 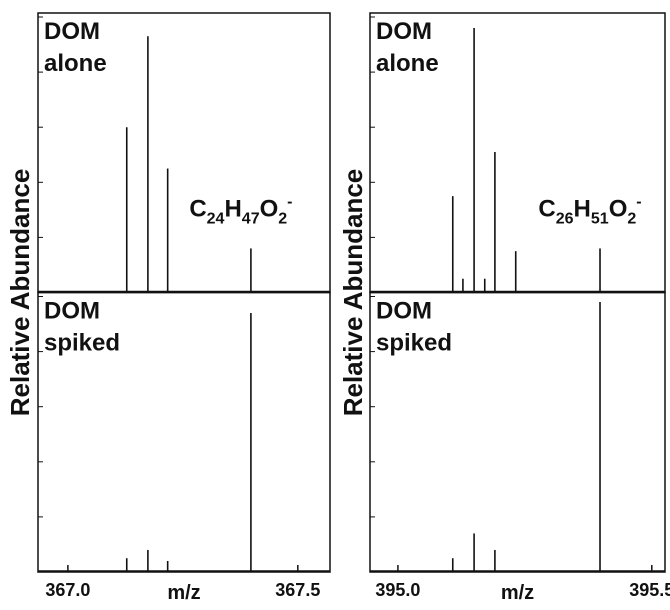 What do you see at coordinates (565, 218) in the screenshot?
I see `formula-part: 26` at bounding box center [565, 218].